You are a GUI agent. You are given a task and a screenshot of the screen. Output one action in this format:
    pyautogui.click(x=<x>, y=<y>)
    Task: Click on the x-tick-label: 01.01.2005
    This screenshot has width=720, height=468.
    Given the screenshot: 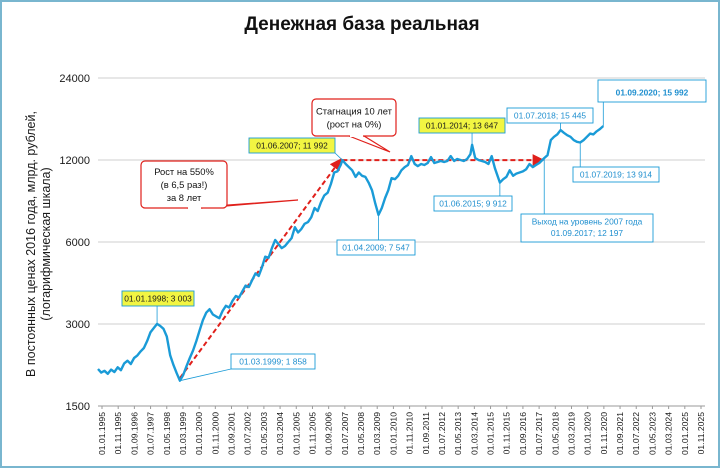 What is the action you would take?
    pyautogui.click(x=296, y=433)
    